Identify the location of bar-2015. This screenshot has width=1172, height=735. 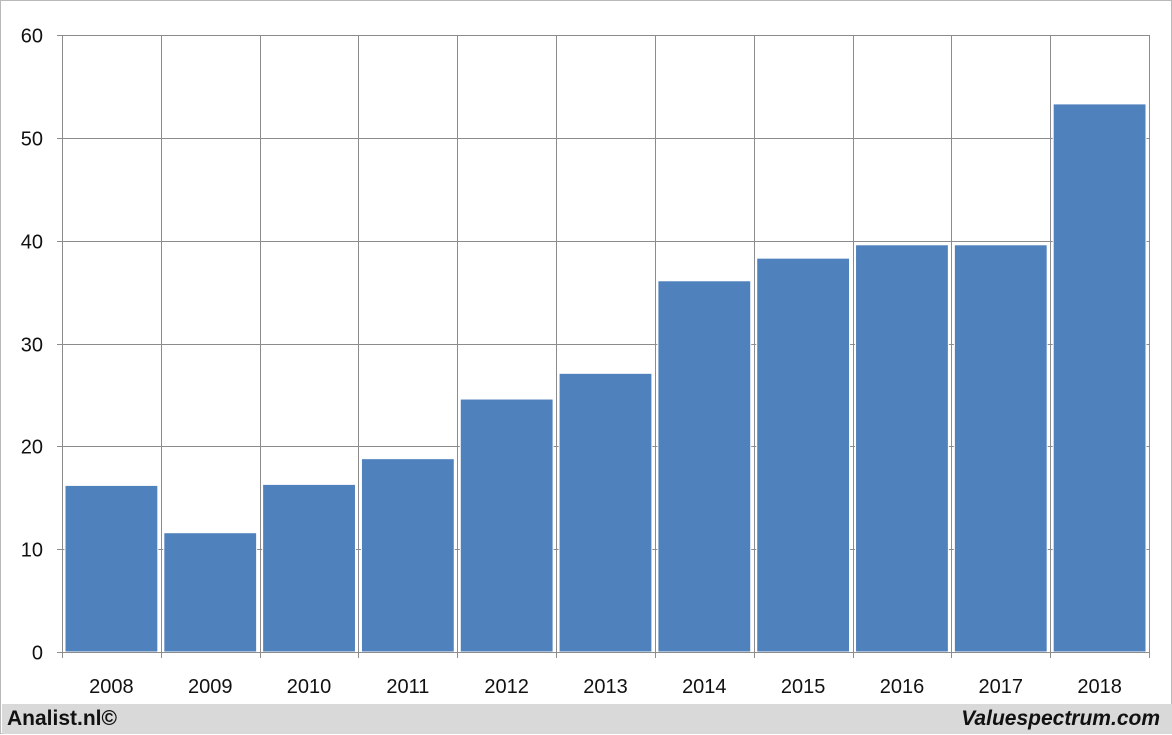
(803, 455).